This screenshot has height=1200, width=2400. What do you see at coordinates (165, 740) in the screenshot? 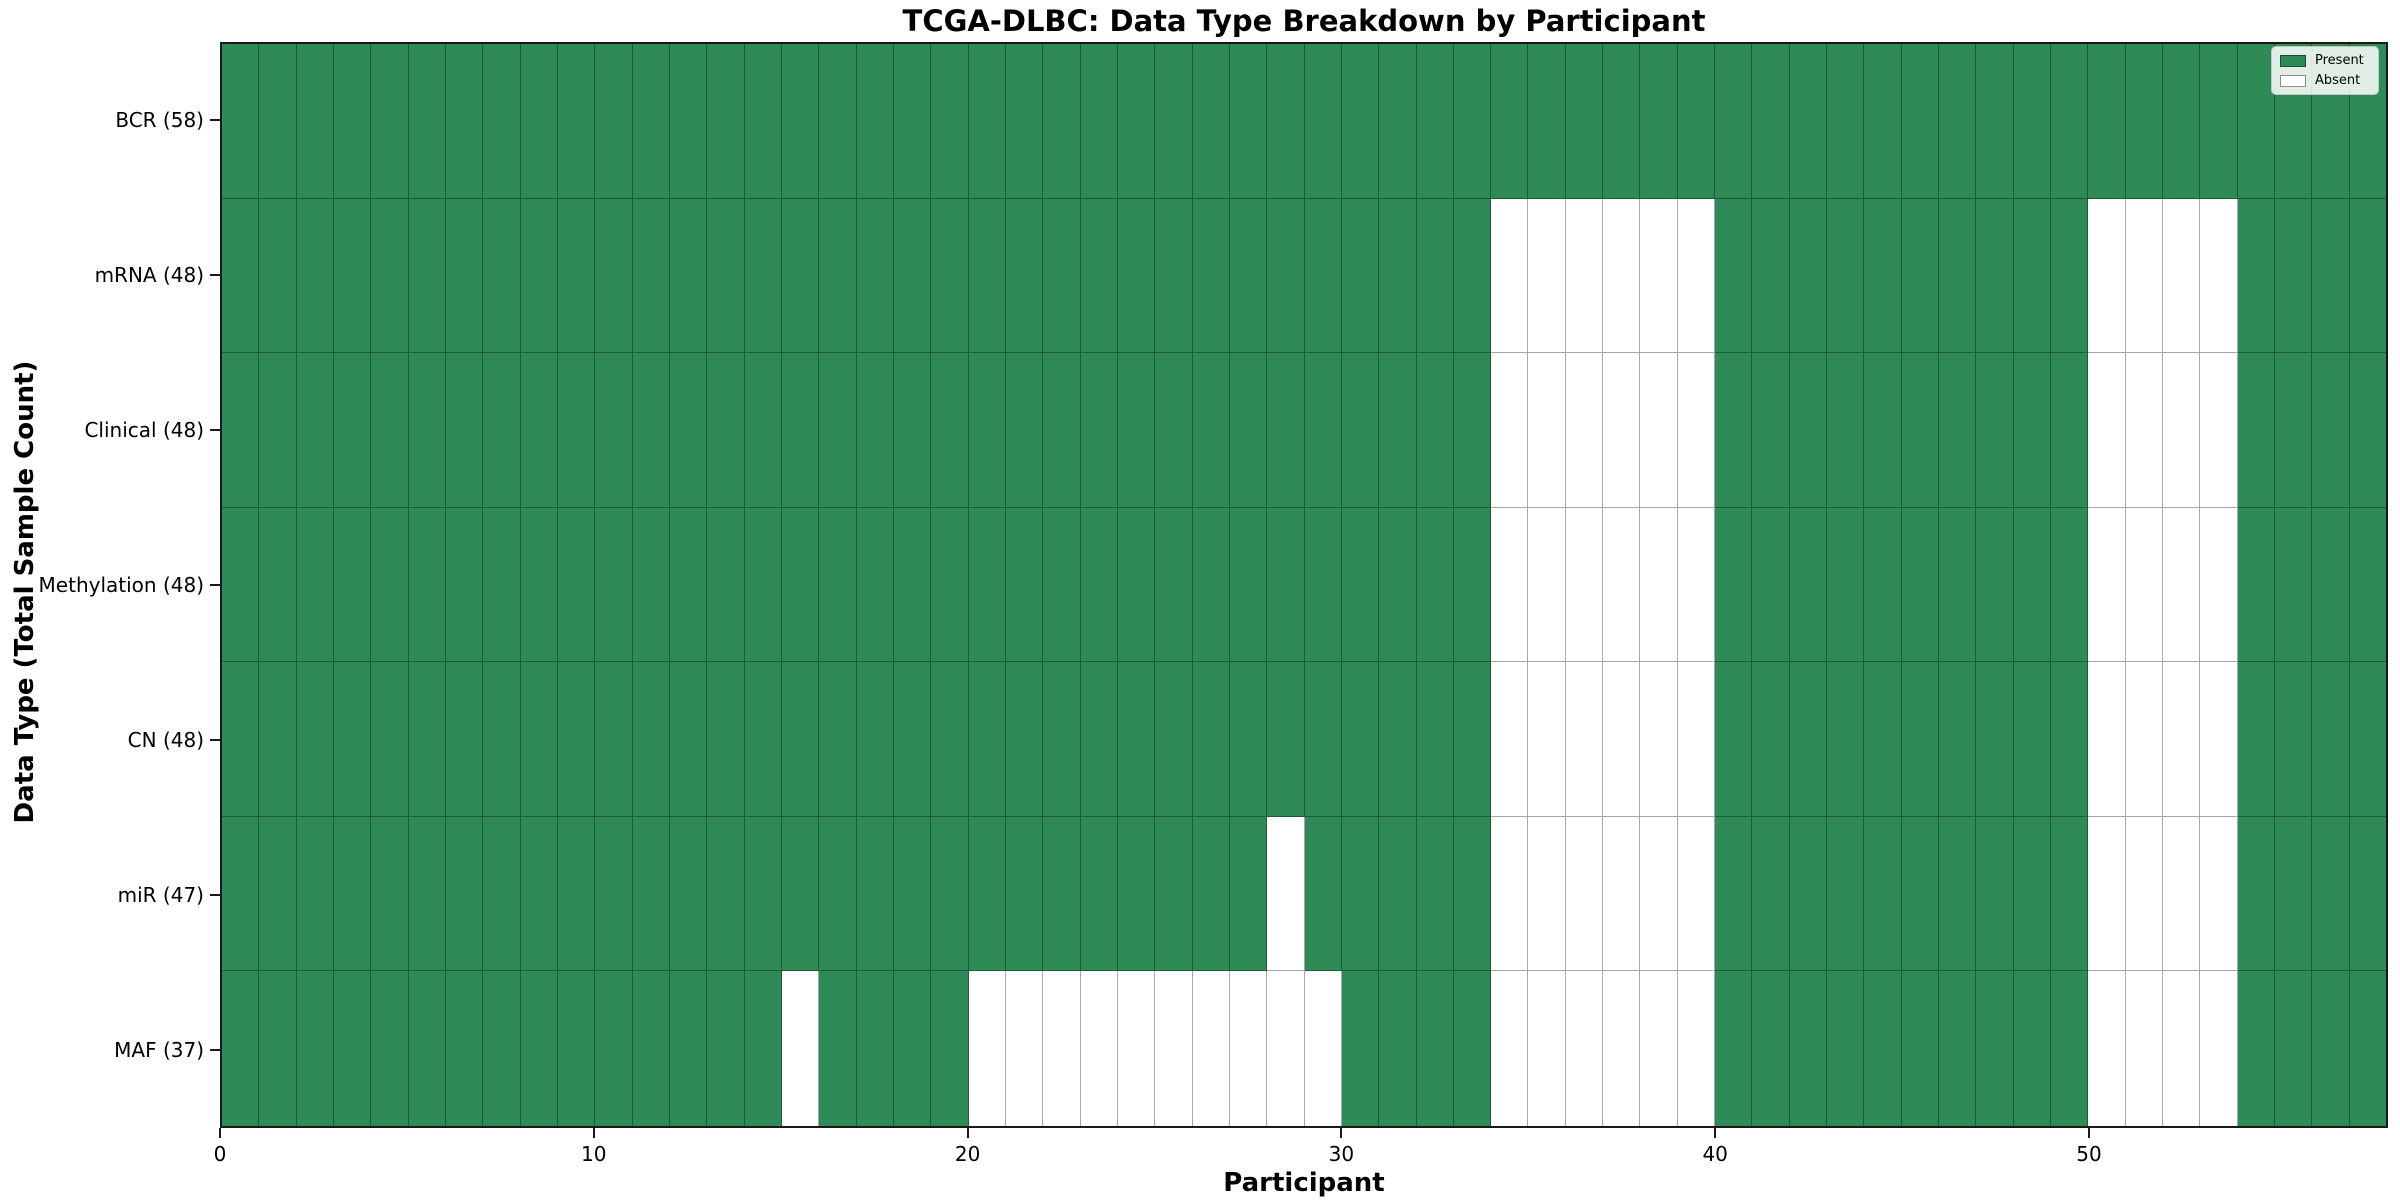
I see `y-tick-label-CN: CN (48)` at bounding box center [165, 740].